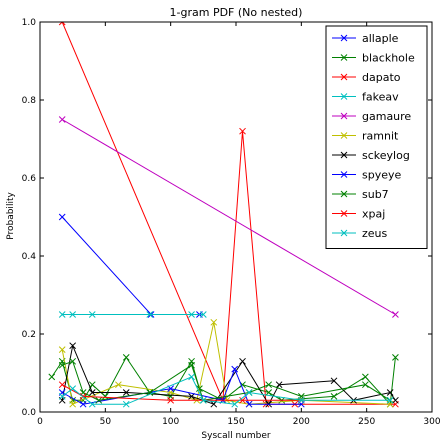  What do you see at coordinates (170, 422) in the screenshot?
I see `x-tick-label: 100` at bounding box center [170, 422].